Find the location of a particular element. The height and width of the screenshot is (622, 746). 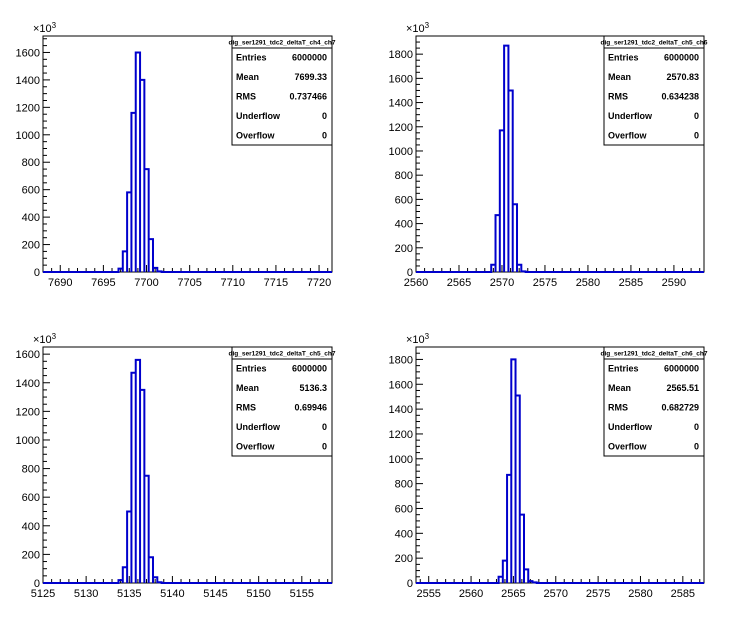

stats-title: dig_ser1291_tdc2_deltaT_ch5_ch6 is located at coordinates (654, 43).